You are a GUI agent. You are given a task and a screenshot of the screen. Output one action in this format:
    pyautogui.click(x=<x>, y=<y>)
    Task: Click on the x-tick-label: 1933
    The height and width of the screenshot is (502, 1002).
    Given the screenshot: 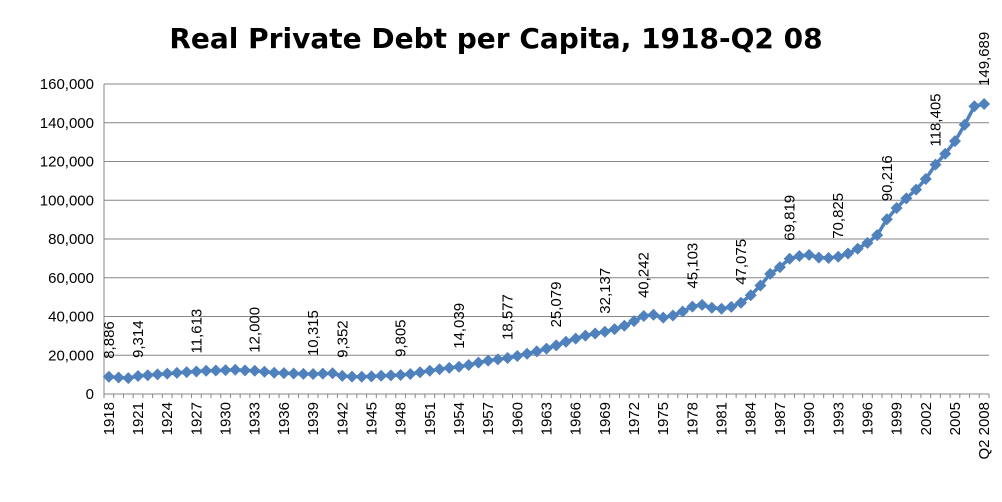 What is the action you would take?
    pyautogui.click(x=255, y=418)
    